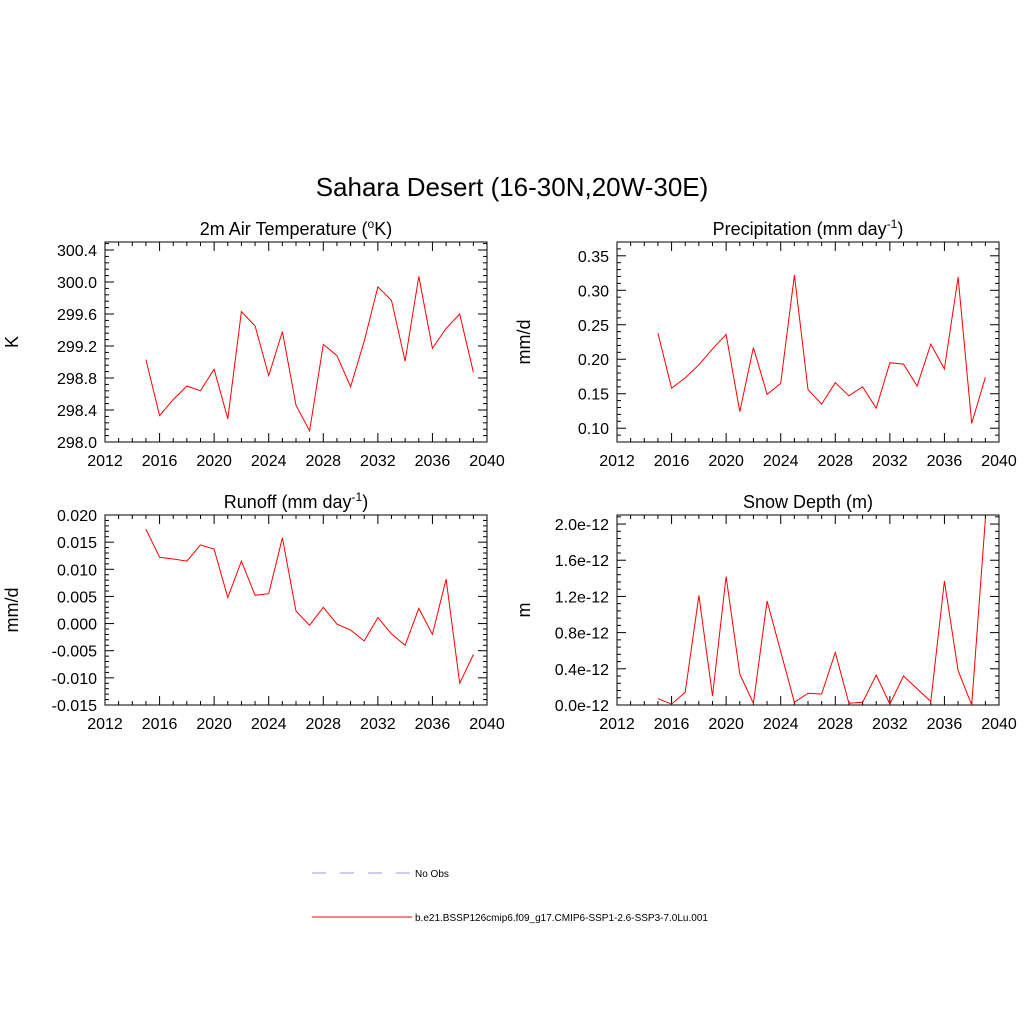 This screenshot has width=1024, height=1024. Describe the element at coordinates (77, 411) in the screenshot. I see `air-temperature-ytick-label: 298.4` at that location.